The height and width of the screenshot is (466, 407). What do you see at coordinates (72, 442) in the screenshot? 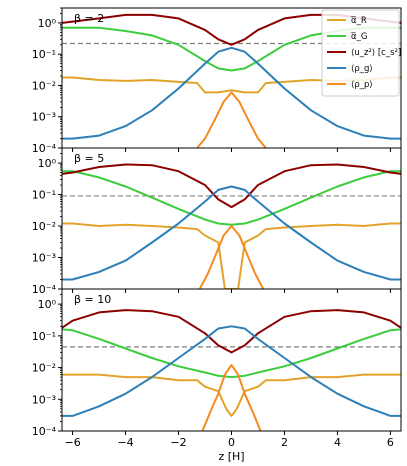
I see `x-tick-label: −6` at bounding box center [72, 442].